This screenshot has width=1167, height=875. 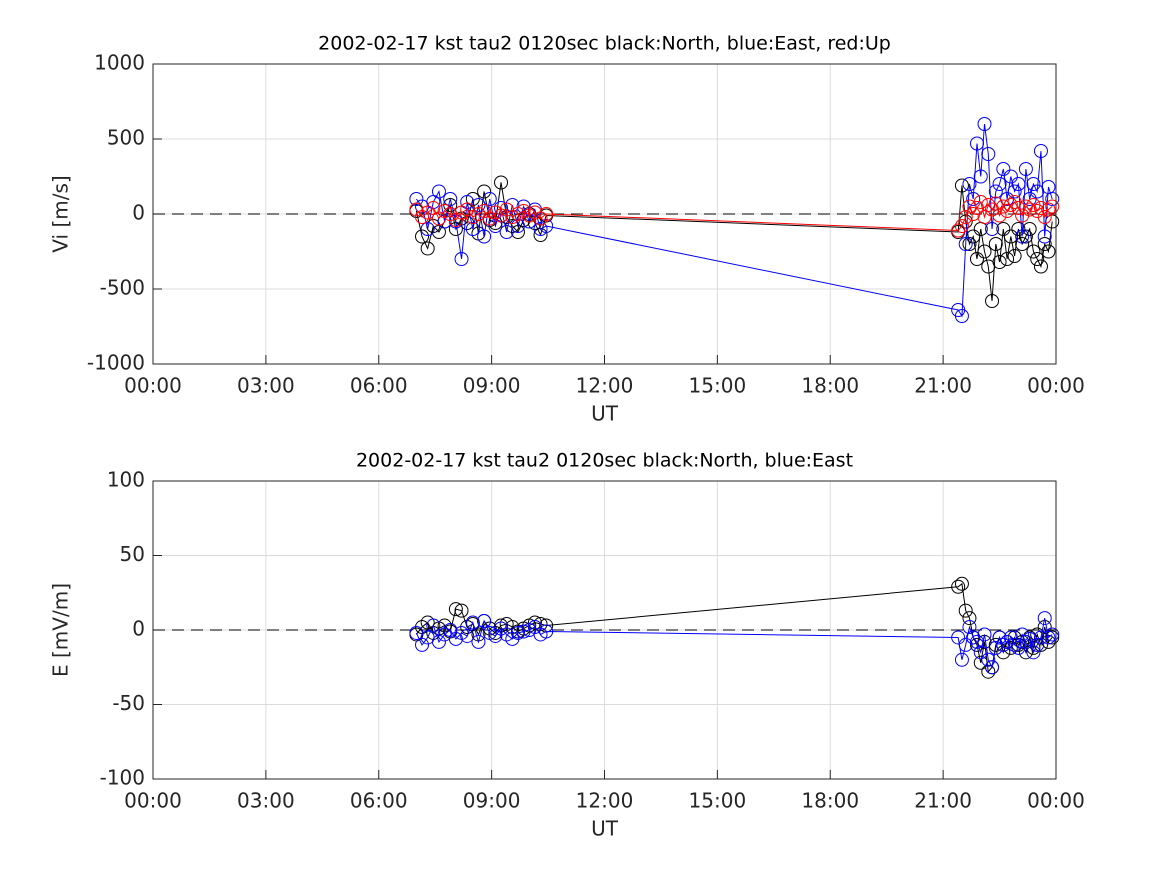 I want to click on y-tick-label: 500, so click(x=126, y=138).